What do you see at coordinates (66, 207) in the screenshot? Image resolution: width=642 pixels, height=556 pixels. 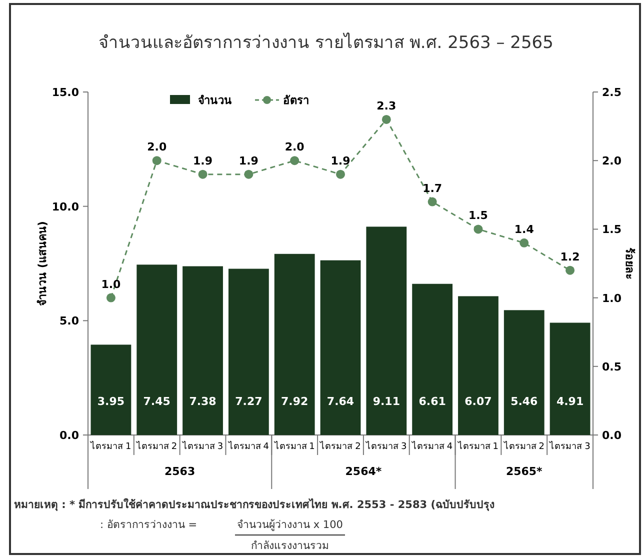 I see `y-tick-label: 10.0` at bounding box center [66, 207].